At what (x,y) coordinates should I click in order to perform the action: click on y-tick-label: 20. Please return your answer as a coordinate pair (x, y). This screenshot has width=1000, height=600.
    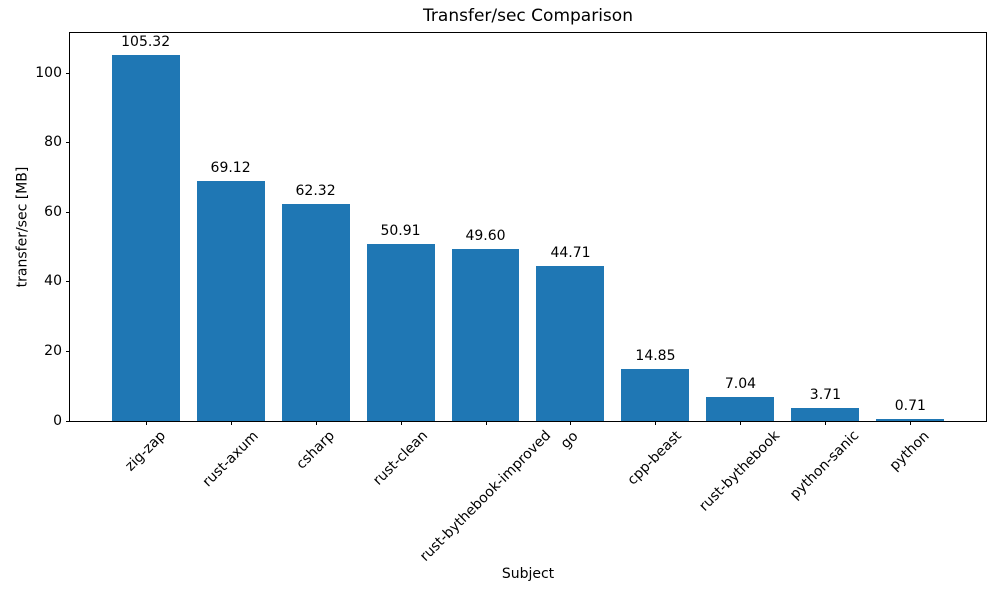
    Looking at the image, I should click on (53, 350).